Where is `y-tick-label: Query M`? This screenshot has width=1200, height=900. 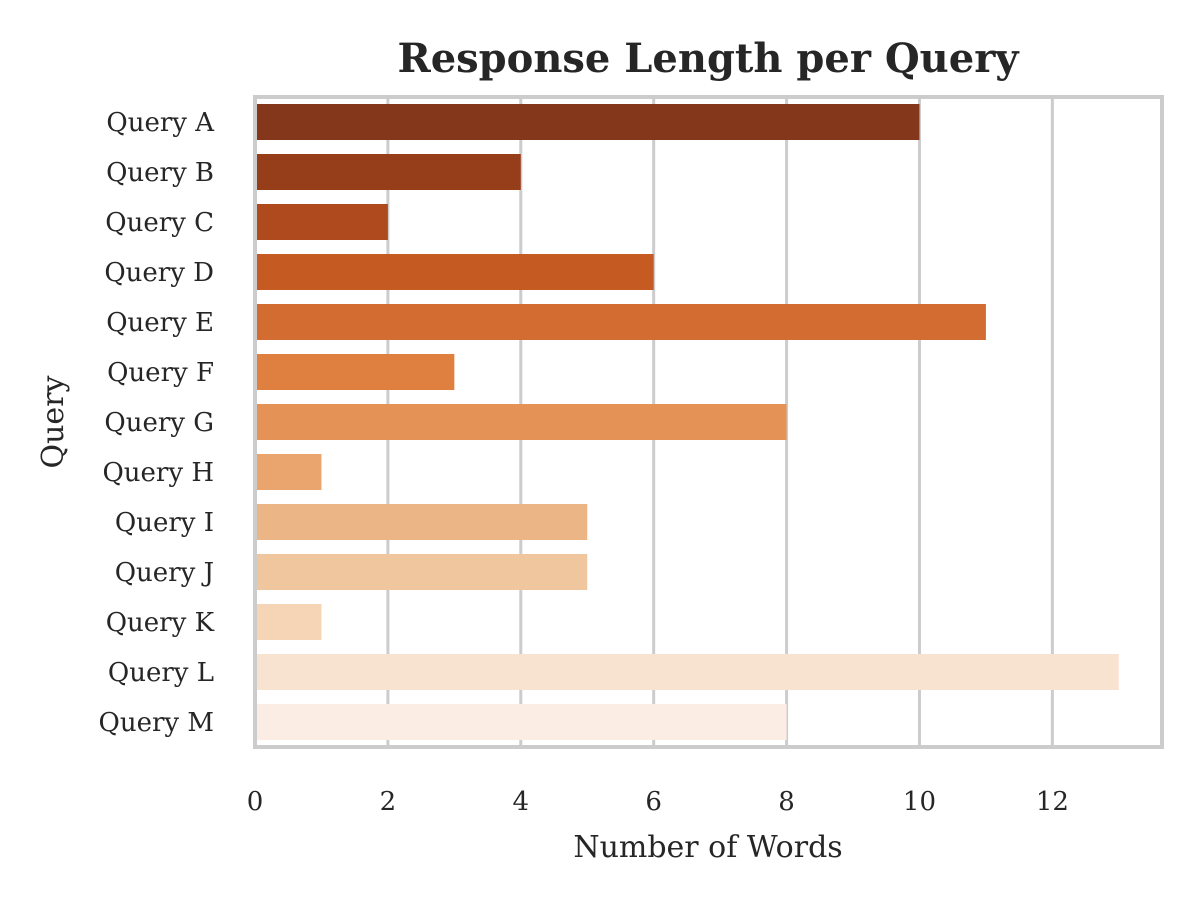
y-tick-label: Query M is located at coordinates (156, 723).